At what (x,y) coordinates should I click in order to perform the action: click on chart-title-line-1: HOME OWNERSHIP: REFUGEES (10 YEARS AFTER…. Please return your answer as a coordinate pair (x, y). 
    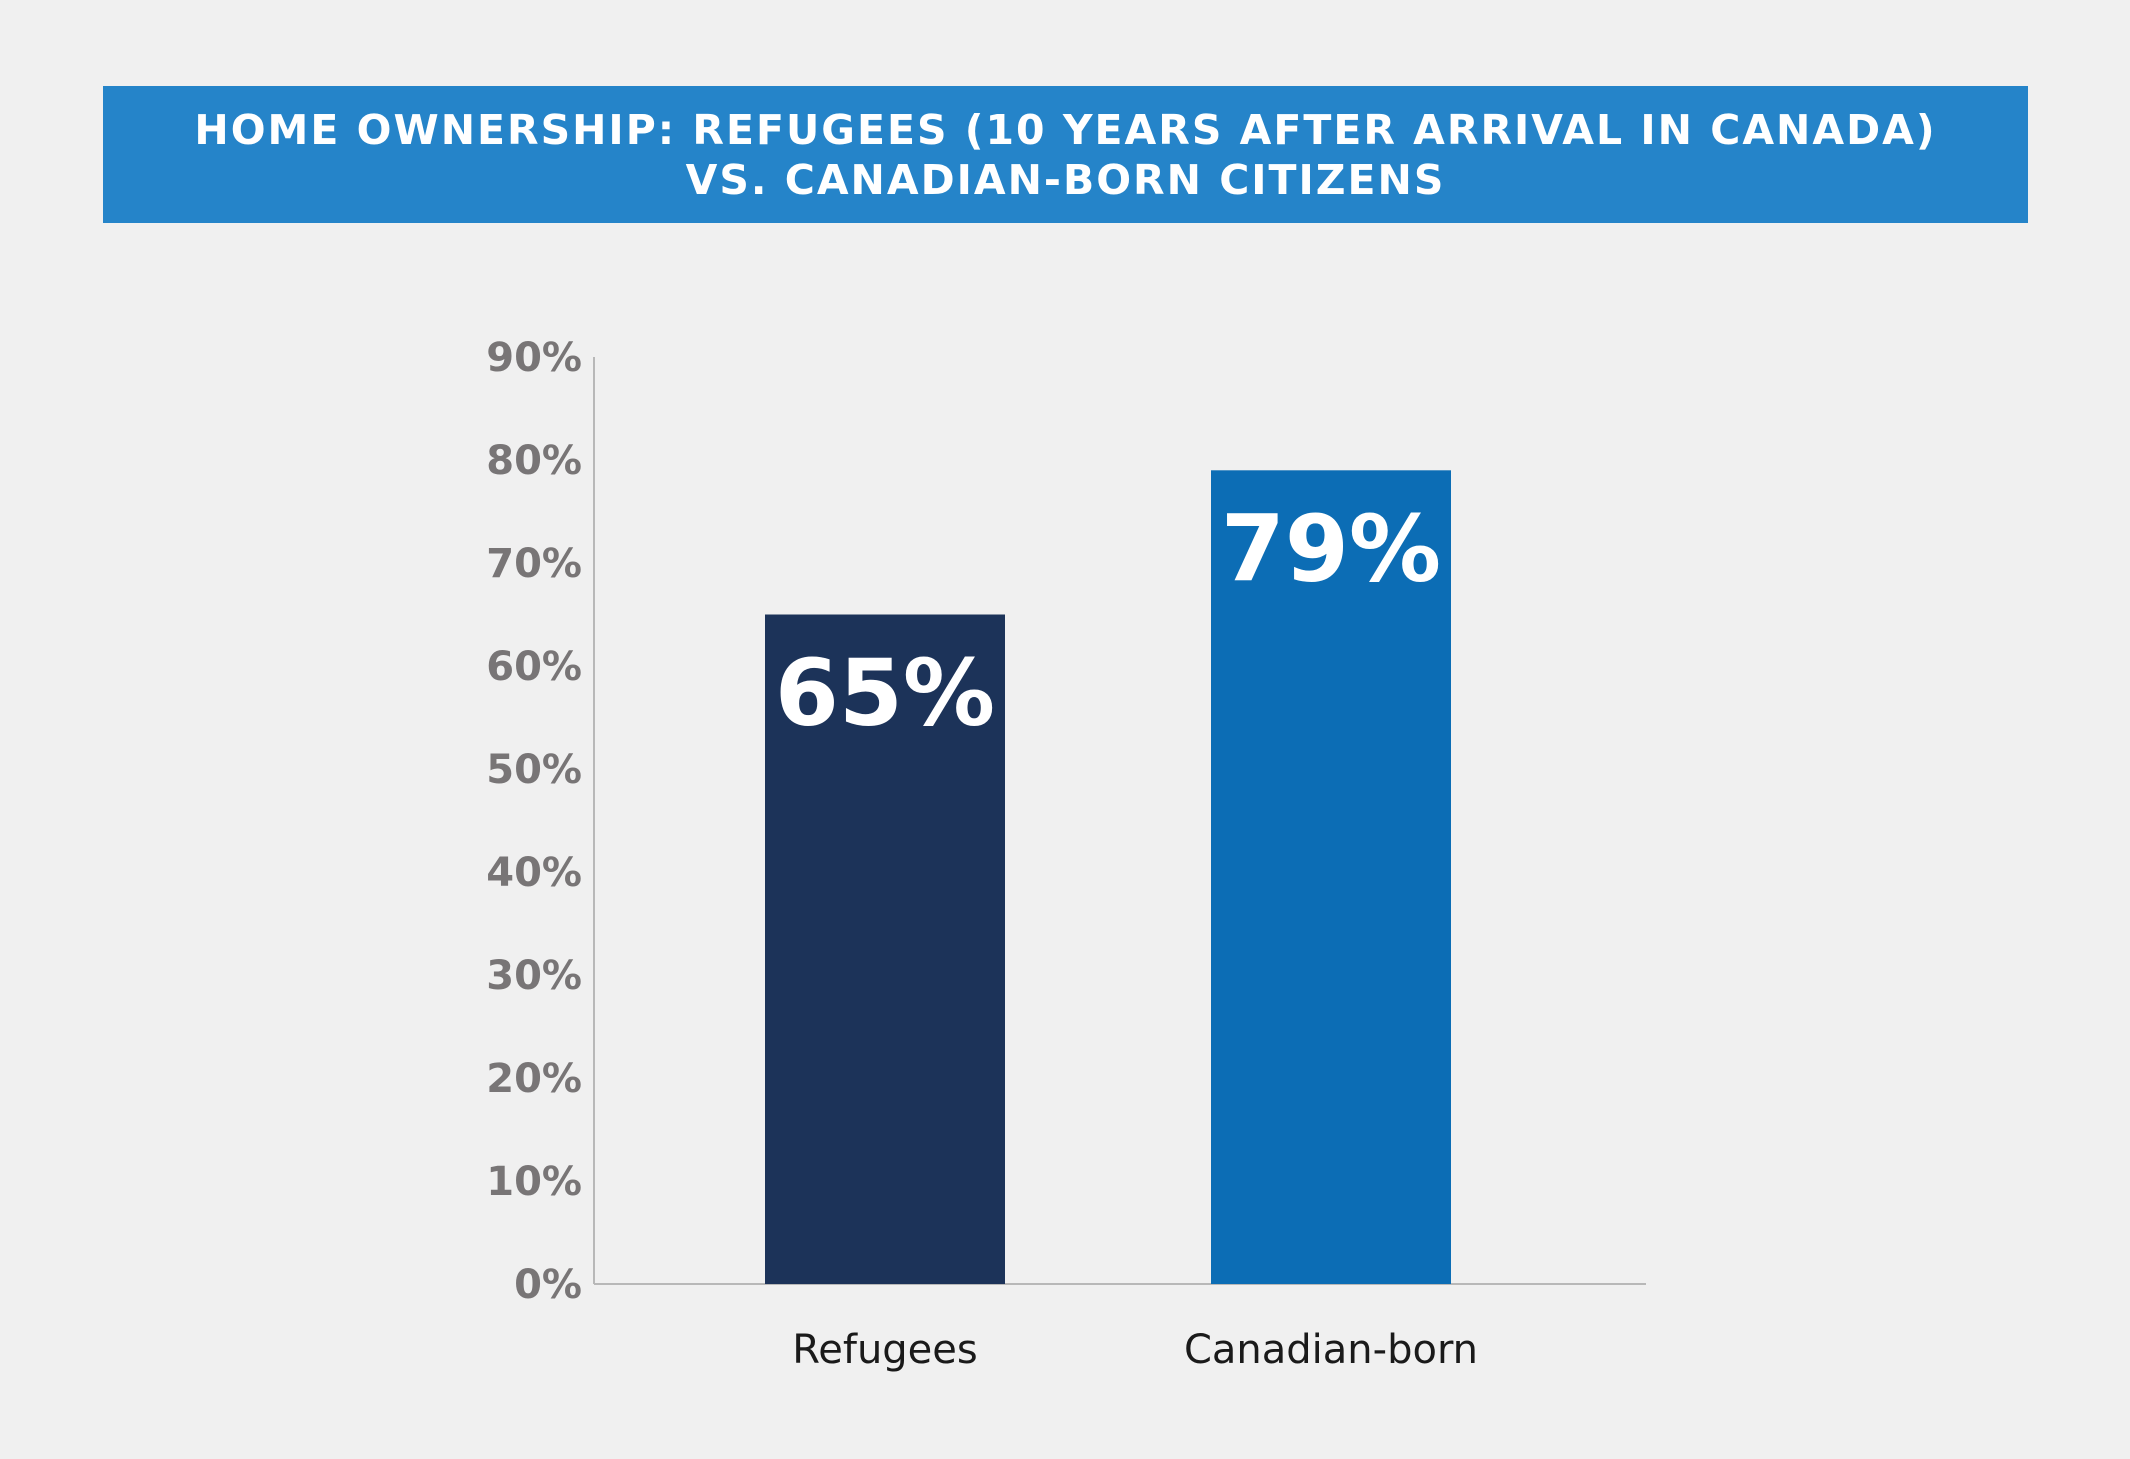
    Looking at the image, I should click on (1065, 129).